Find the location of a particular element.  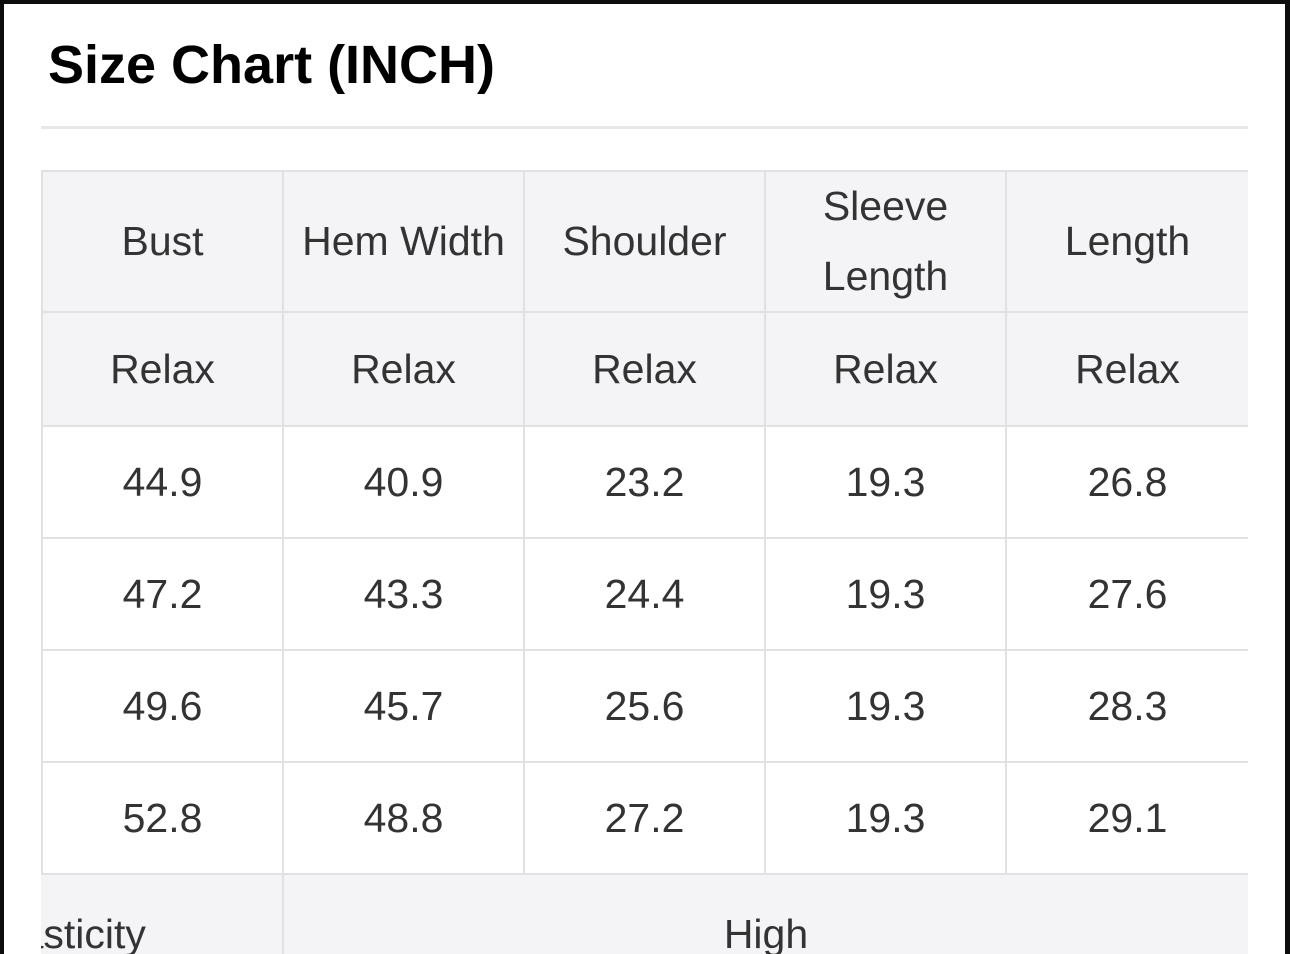

value-cell: 47.2 is located at coordinates (162, 594).